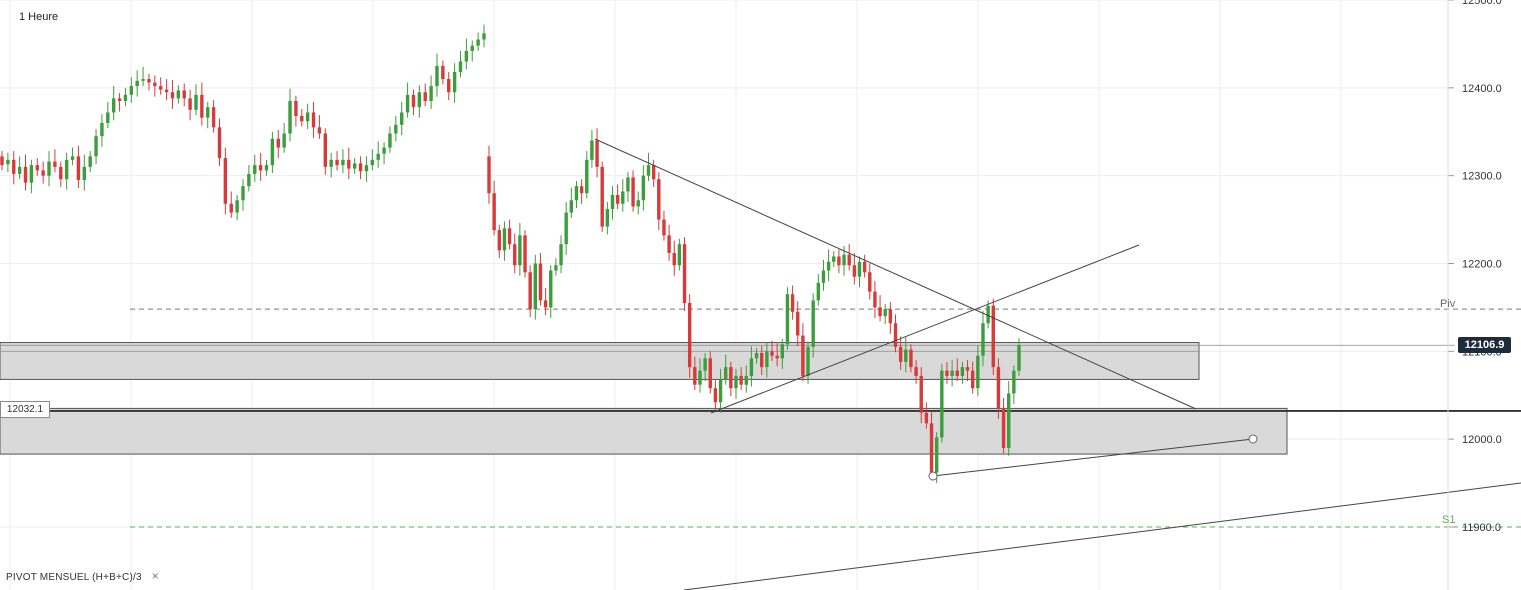  What do you see at coordinates (155, 576) in the screenshot?
I see `close-icon: ×` at bounding box center [155, 576].